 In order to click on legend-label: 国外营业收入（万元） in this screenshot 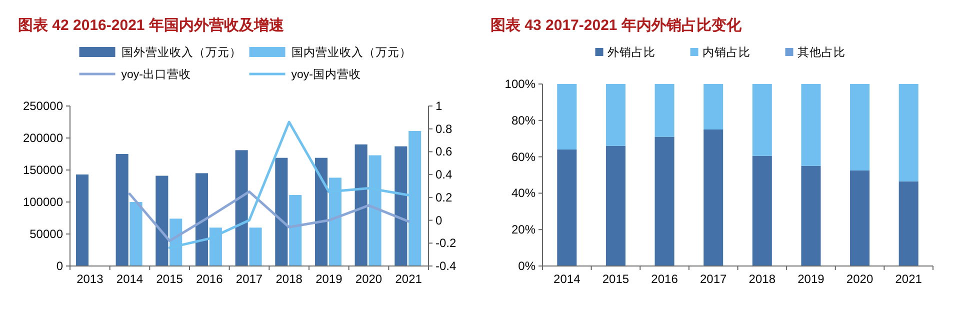, I will do `click(181, 52)`.